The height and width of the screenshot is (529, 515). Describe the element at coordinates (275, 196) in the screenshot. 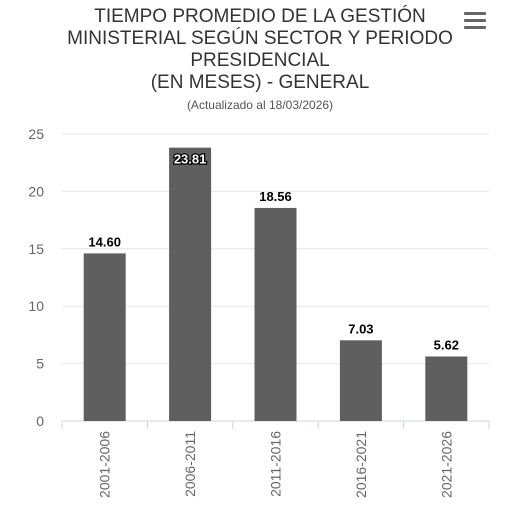

I see `data-label: 18.56` at that location.